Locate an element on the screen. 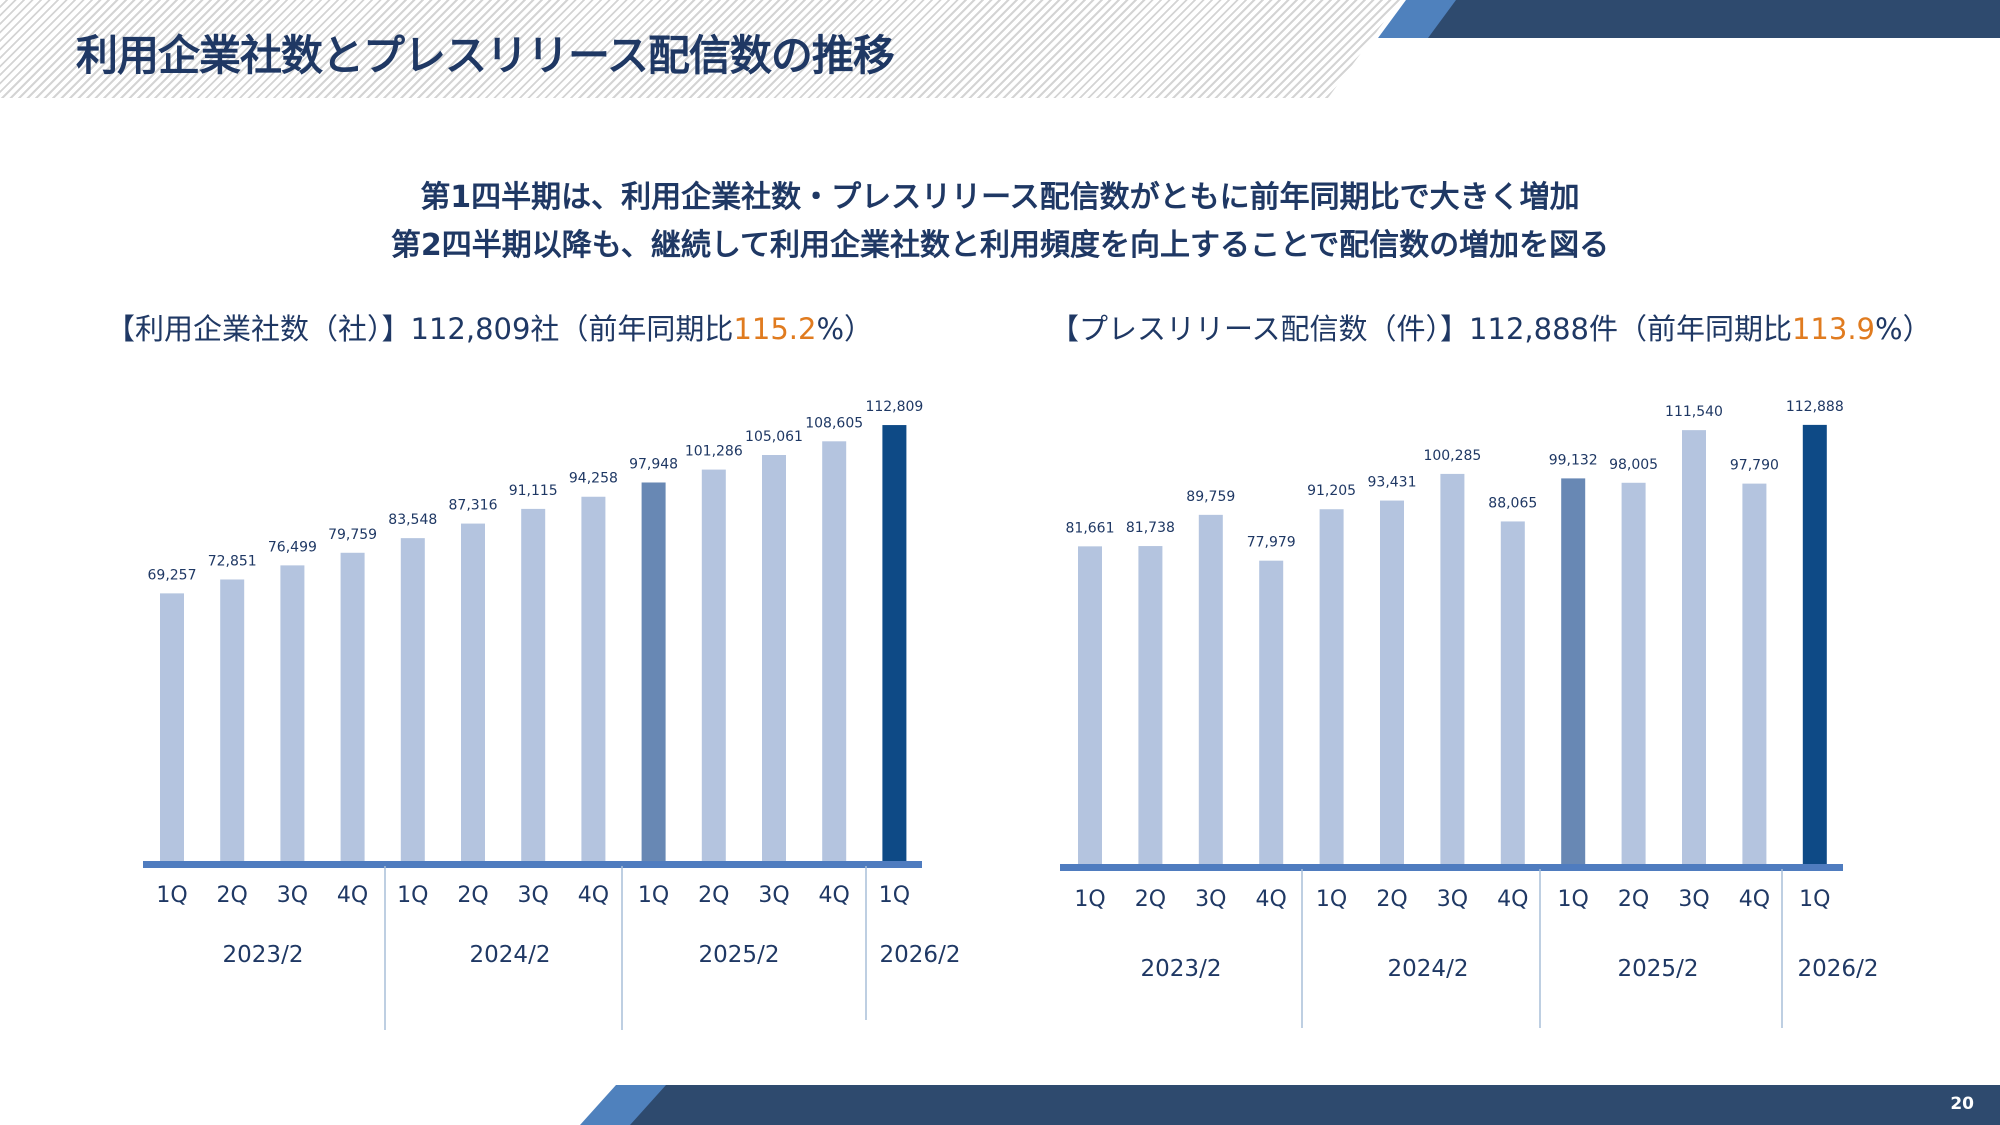 Image resolution: width=2000 pixels, height=1125 pixels. chart-left-group-label-1: 2024/2 is located at coordinates (510, 955).